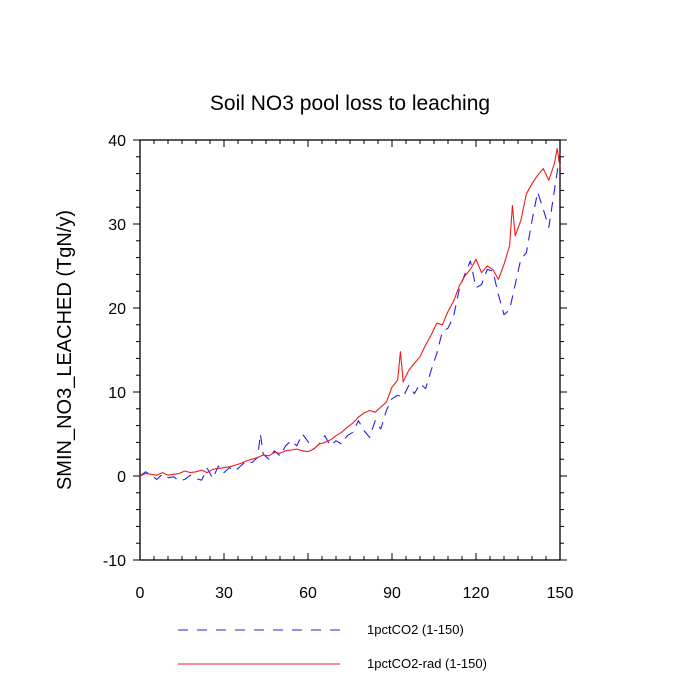 This screenshot has width=700, height=700. I want to click on x-tick-label: 150, so click(560, 593).